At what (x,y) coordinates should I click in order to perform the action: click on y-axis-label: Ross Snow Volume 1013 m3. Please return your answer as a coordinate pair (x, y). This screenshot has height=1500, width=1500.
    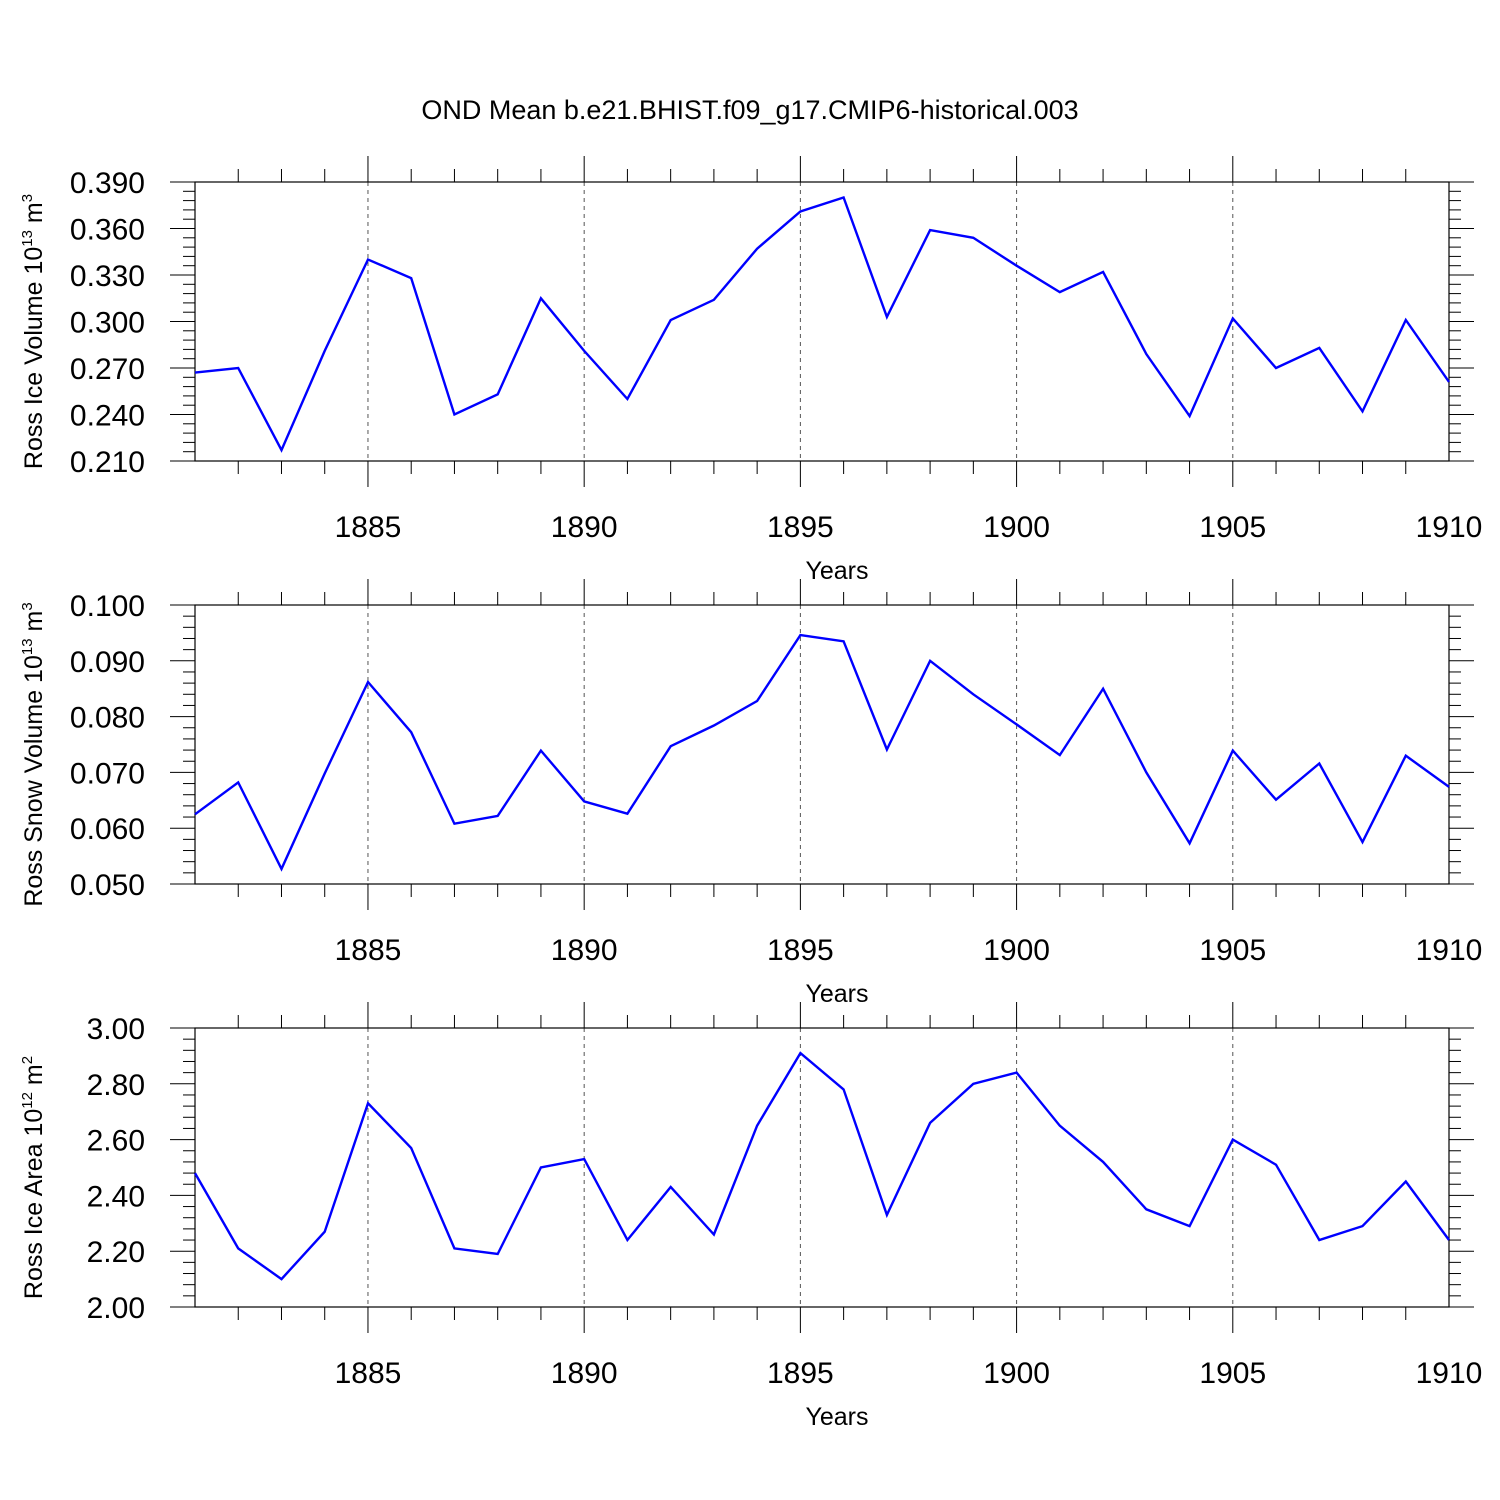
    Looking at the image, I should click on (33, 754).